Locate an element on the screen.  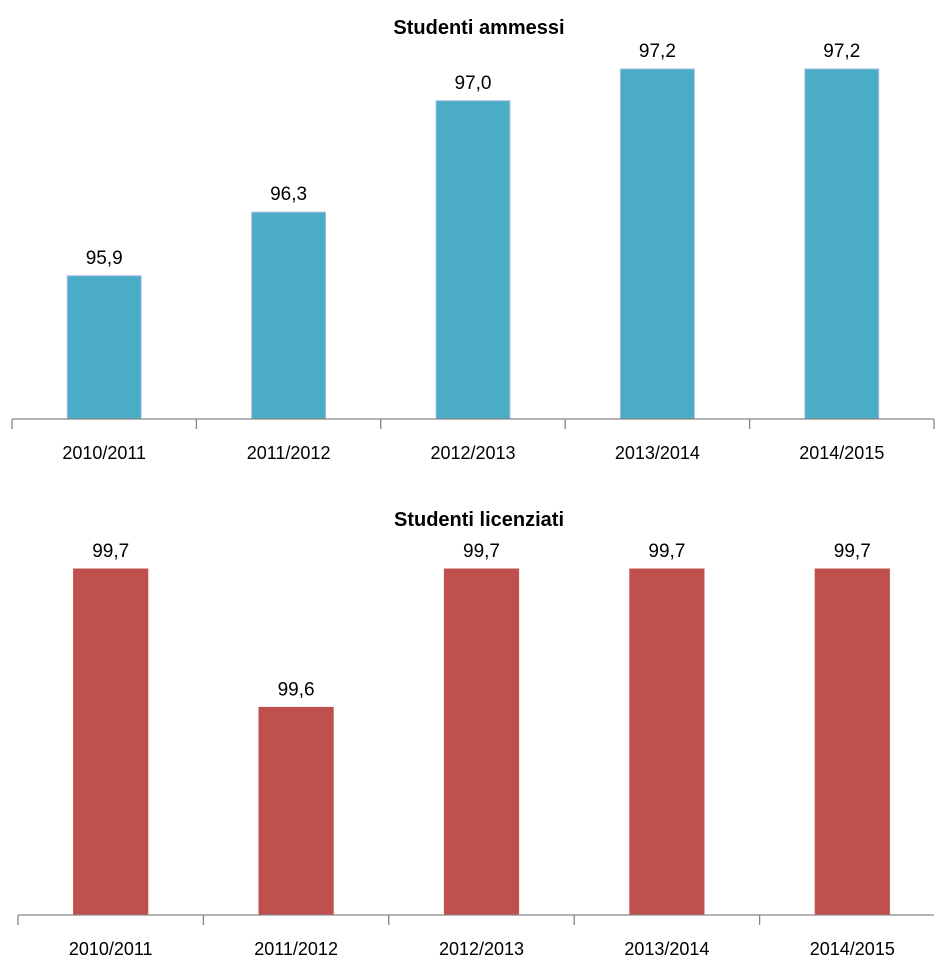
chart-title: Studenti licenziati is located at coordinates (479, 520).